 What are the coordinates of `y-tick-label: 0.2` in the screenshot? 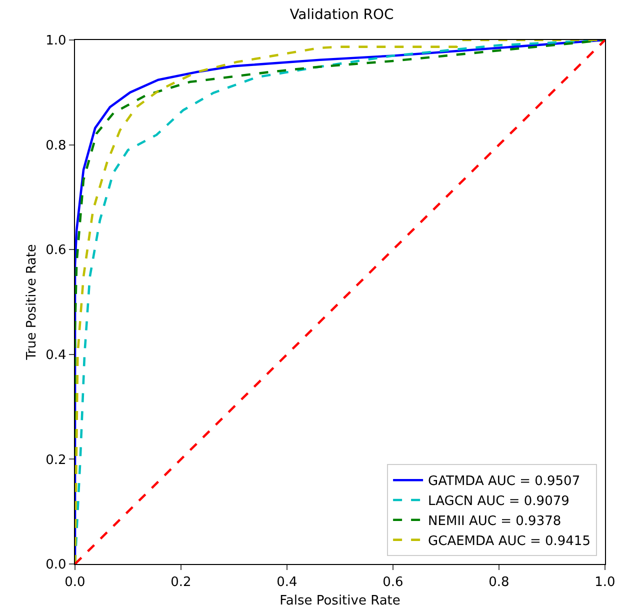 It's located at (56, 460).